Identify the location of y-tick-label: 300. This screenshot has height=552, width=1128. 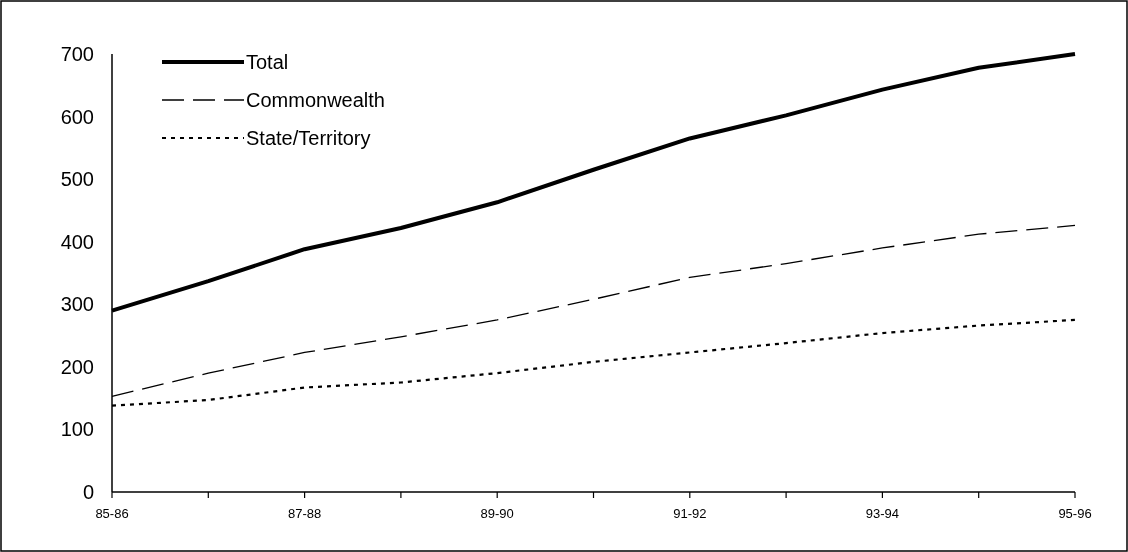
(77, 304).